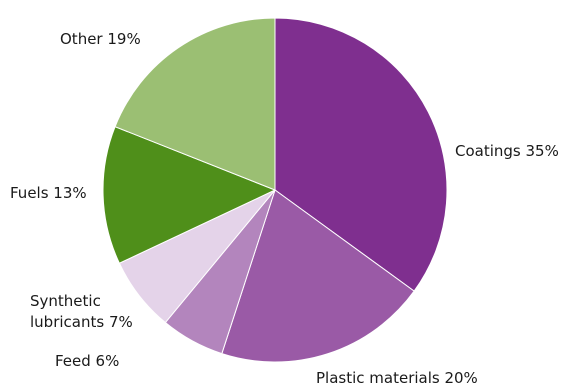 This screenshot has height=385, width=570. What do you see at coordinates (189, 195) in the screenshot?
I see `pie-slice-fuels` at bounding box center [189, 195].